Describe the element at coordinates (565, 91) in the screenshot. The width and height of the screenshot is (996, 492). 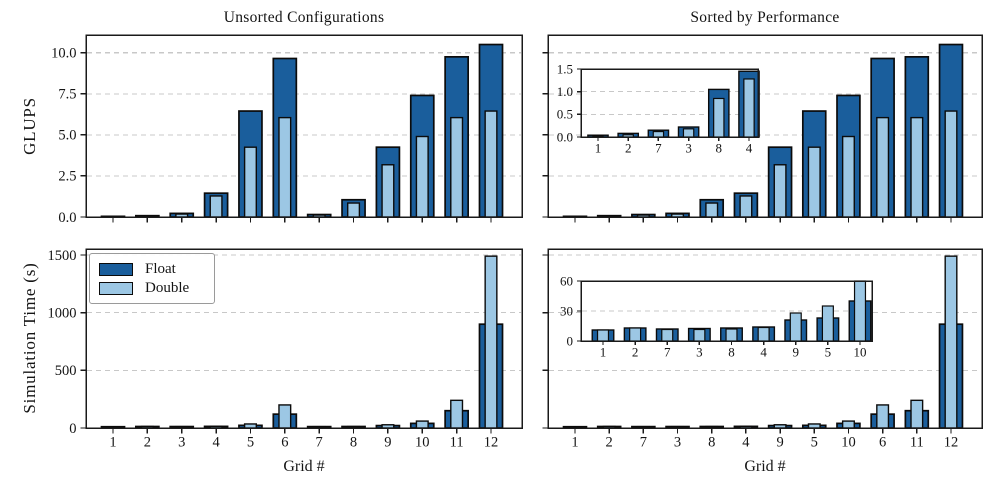
I see `ytick-label: 1.0` at that location.